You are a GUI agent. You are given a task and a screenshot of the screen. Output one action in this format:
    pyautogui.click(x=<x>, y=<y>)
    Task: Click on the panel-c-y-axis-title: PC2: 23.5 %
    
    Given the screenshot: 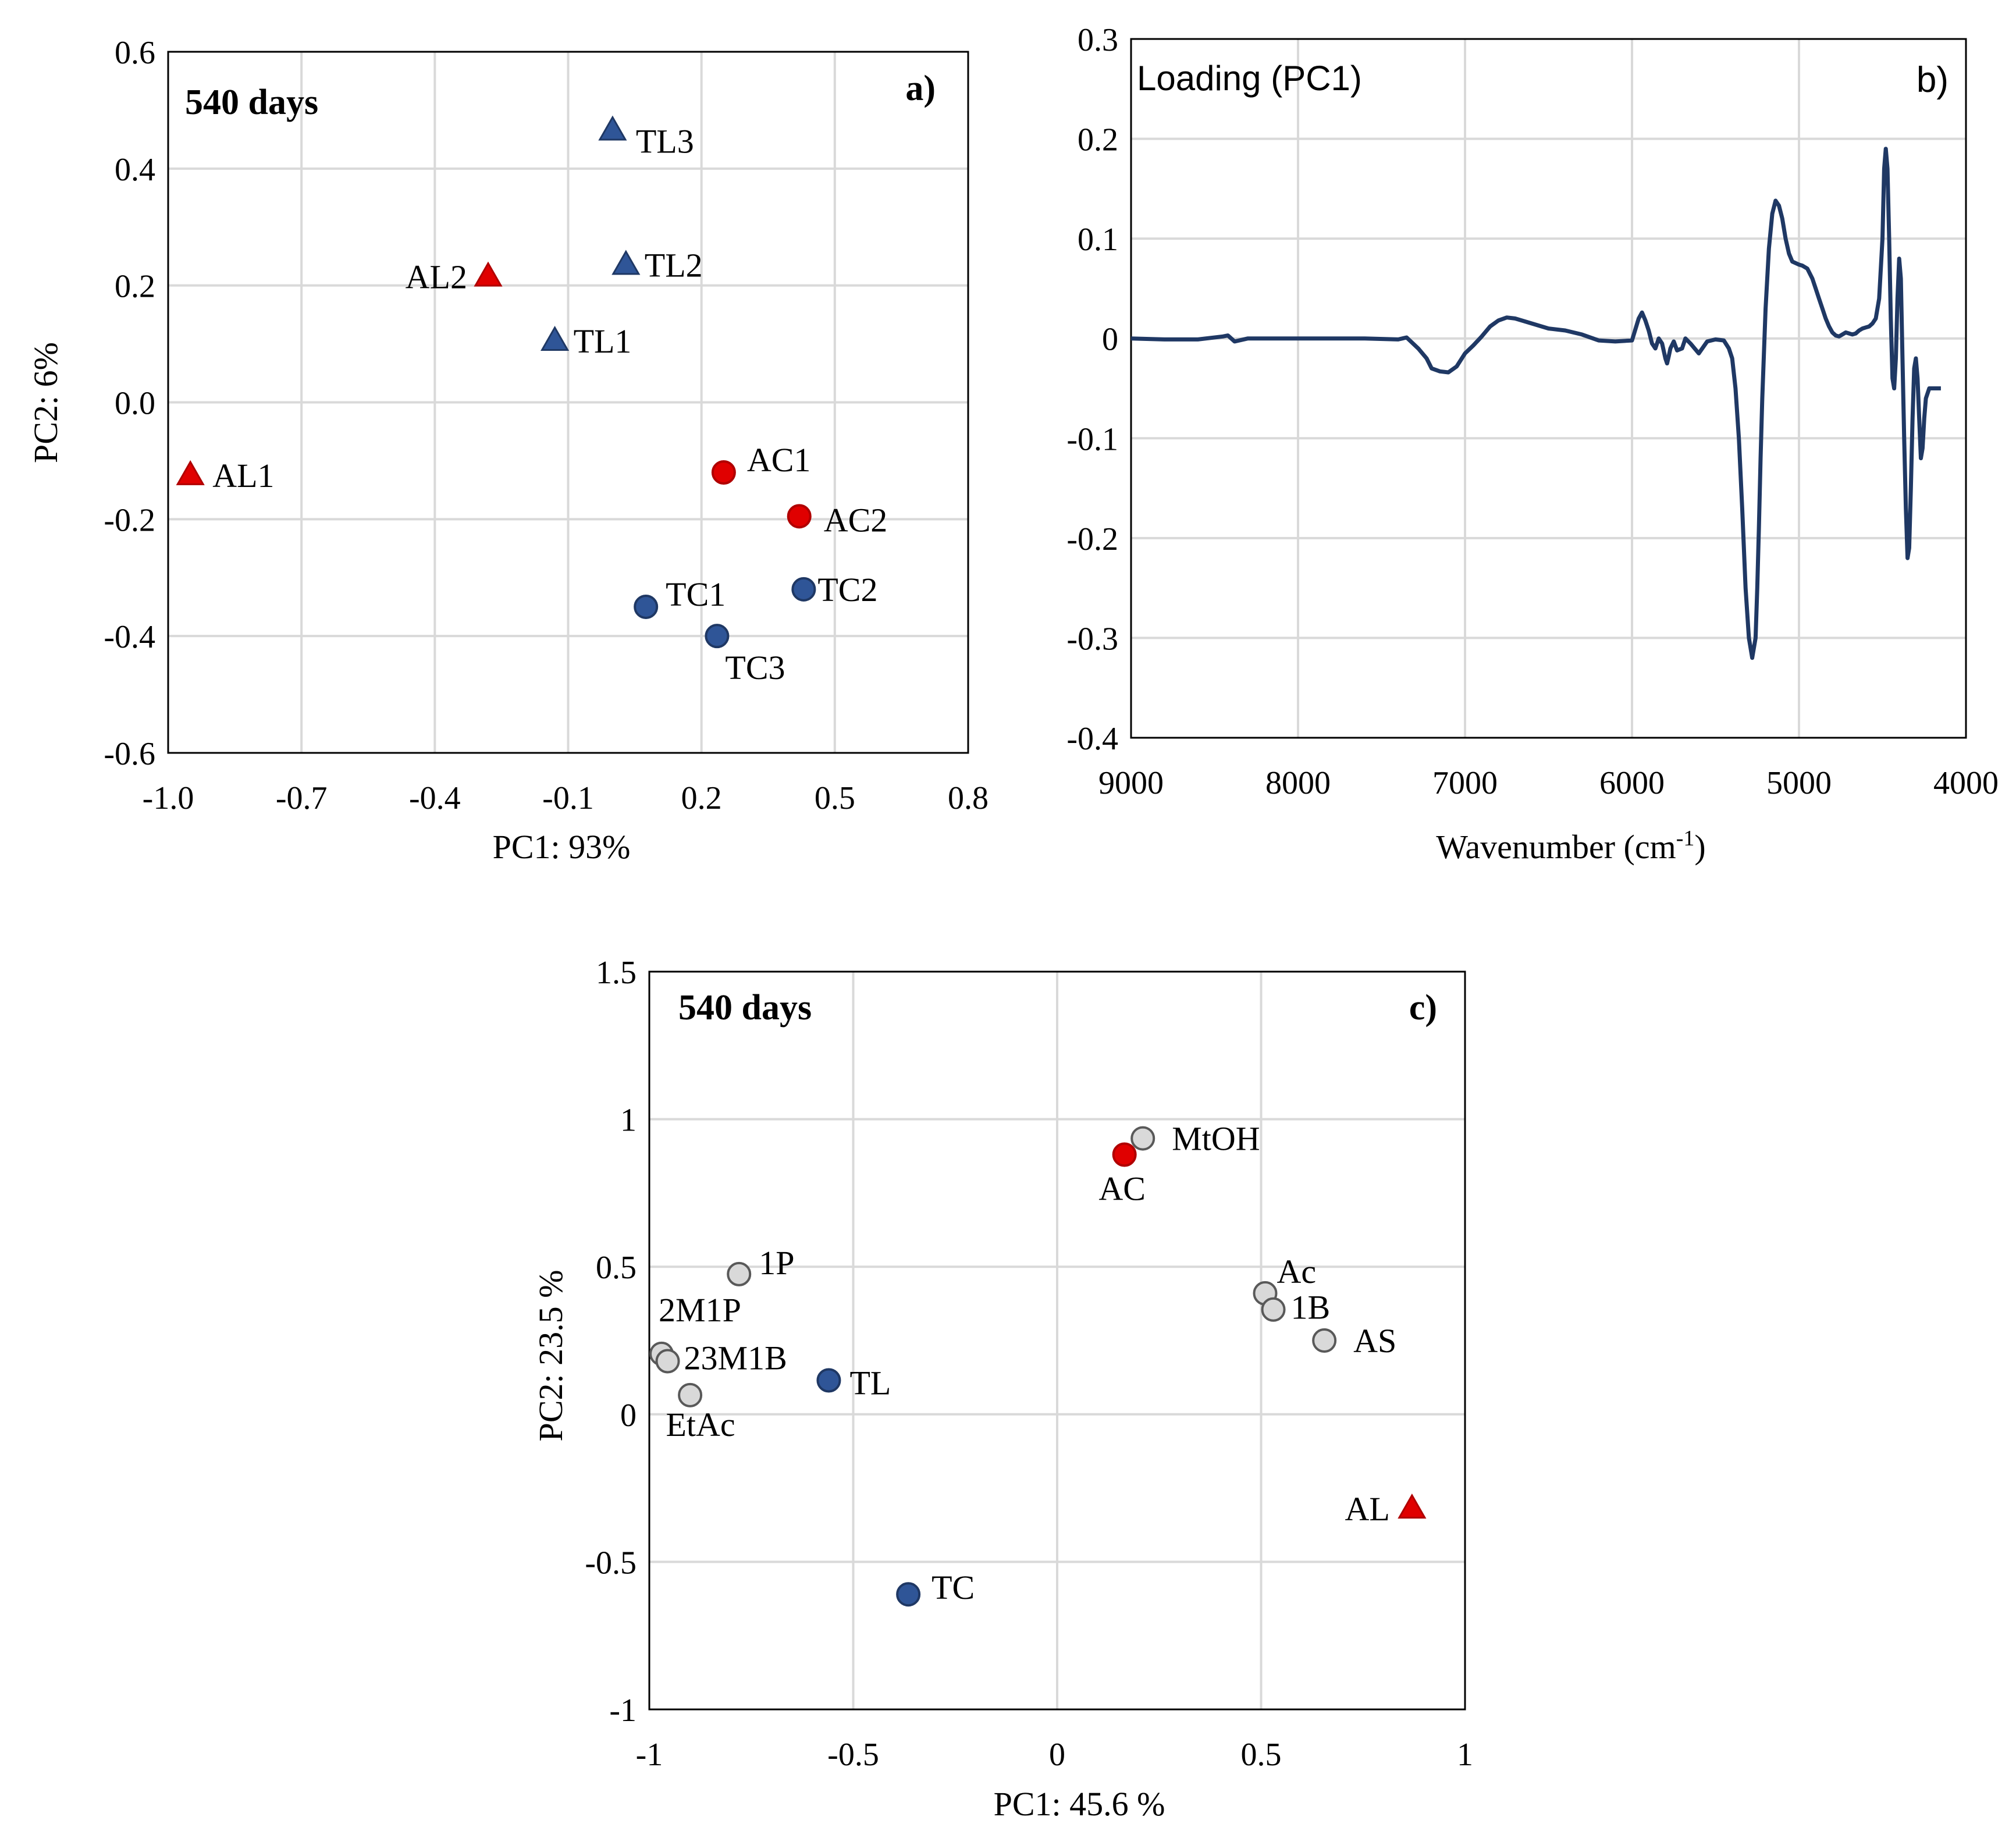 What is the action you would take?
    pyautogui.click(x=551, y=1356)
    